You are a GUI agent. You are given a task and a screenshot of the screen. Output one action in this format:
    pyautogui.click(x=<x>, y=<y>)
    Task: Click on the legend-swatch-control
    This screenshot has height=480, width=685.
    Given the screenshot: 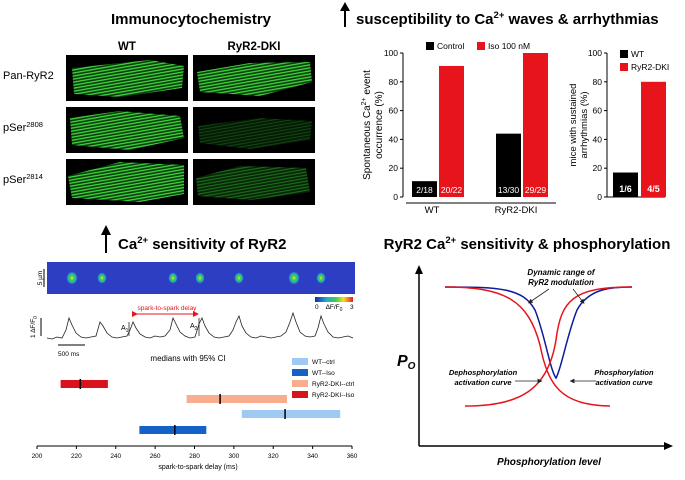 What is the action you would take?
    pyautogui.click(x=430, y=46)
    